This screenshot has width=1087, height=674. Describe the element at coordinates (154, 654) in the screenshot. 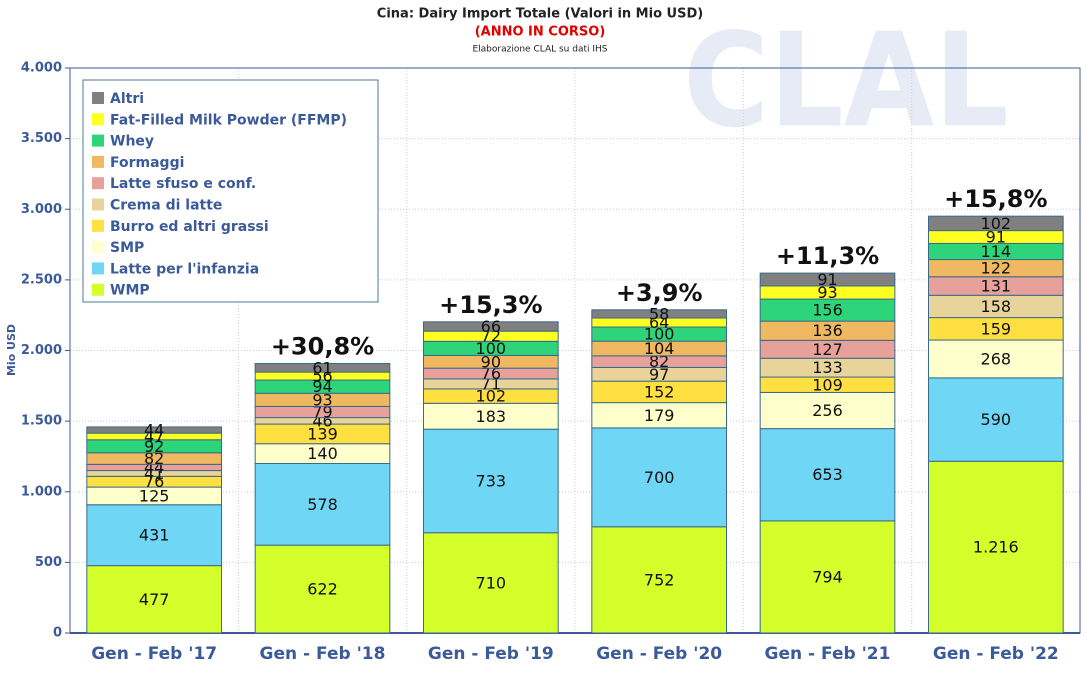

I see `x-tick-label: Gen - Feb '17` at that location.